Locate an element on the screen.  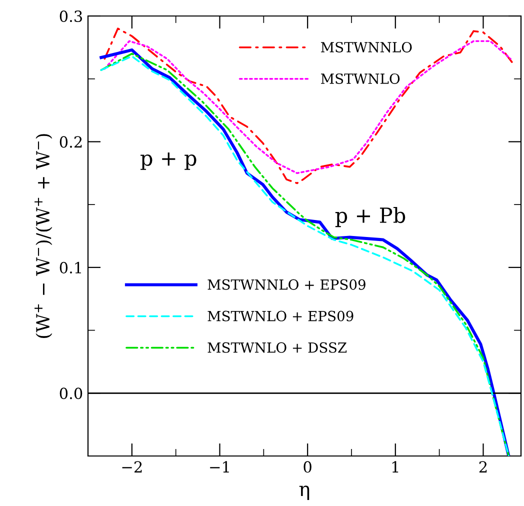
legend-label: MSTWNNLO is located at coordinates (366, 47).